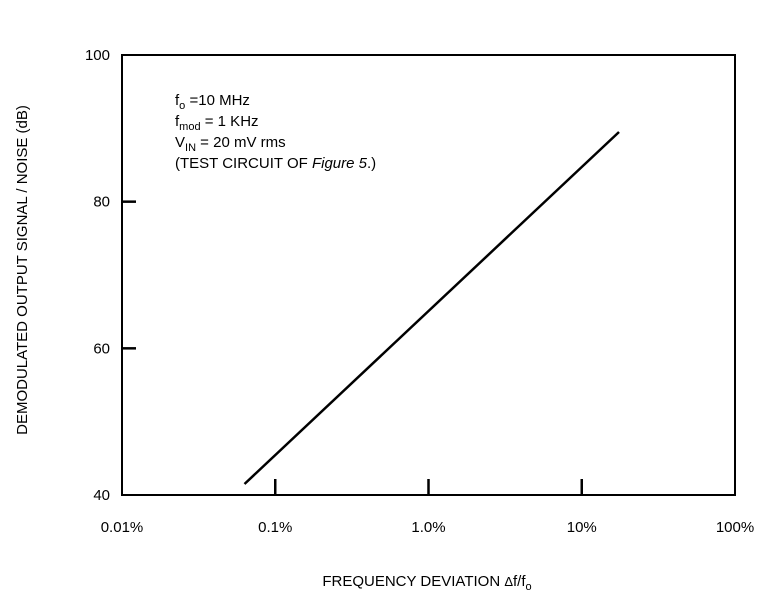  I want to click on x-tick-label: 1.0%, so click(428, 527).